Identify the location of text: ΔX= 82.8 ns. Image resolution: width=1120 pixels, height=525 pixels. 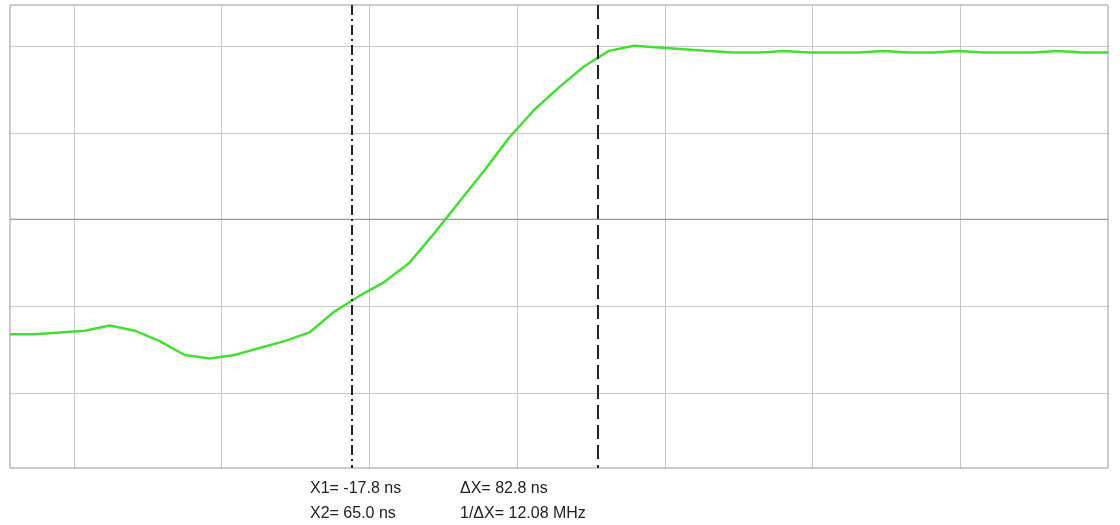
(504, 487).